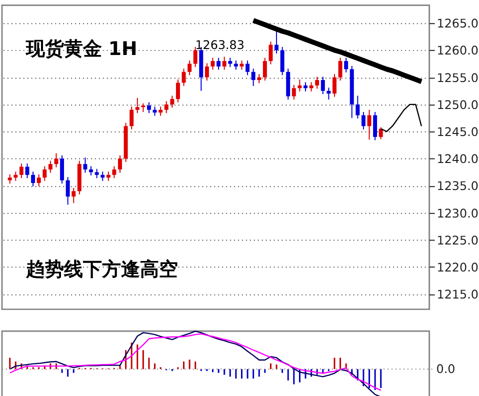  I want to click on y-tick-label: 1255.0, so click(457, 77).